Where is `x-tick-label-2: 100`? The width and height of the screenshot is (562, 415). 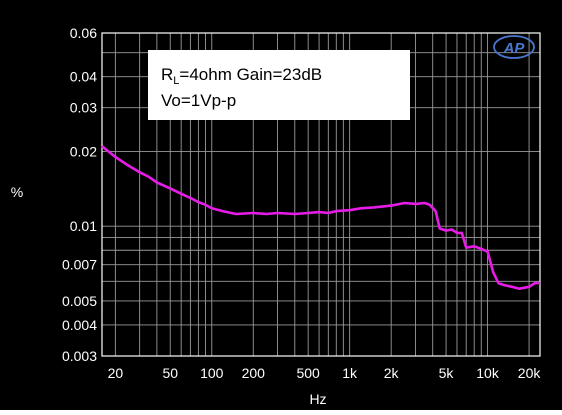
x-tick-label-2: 100 is located at coordinates (212, 373).